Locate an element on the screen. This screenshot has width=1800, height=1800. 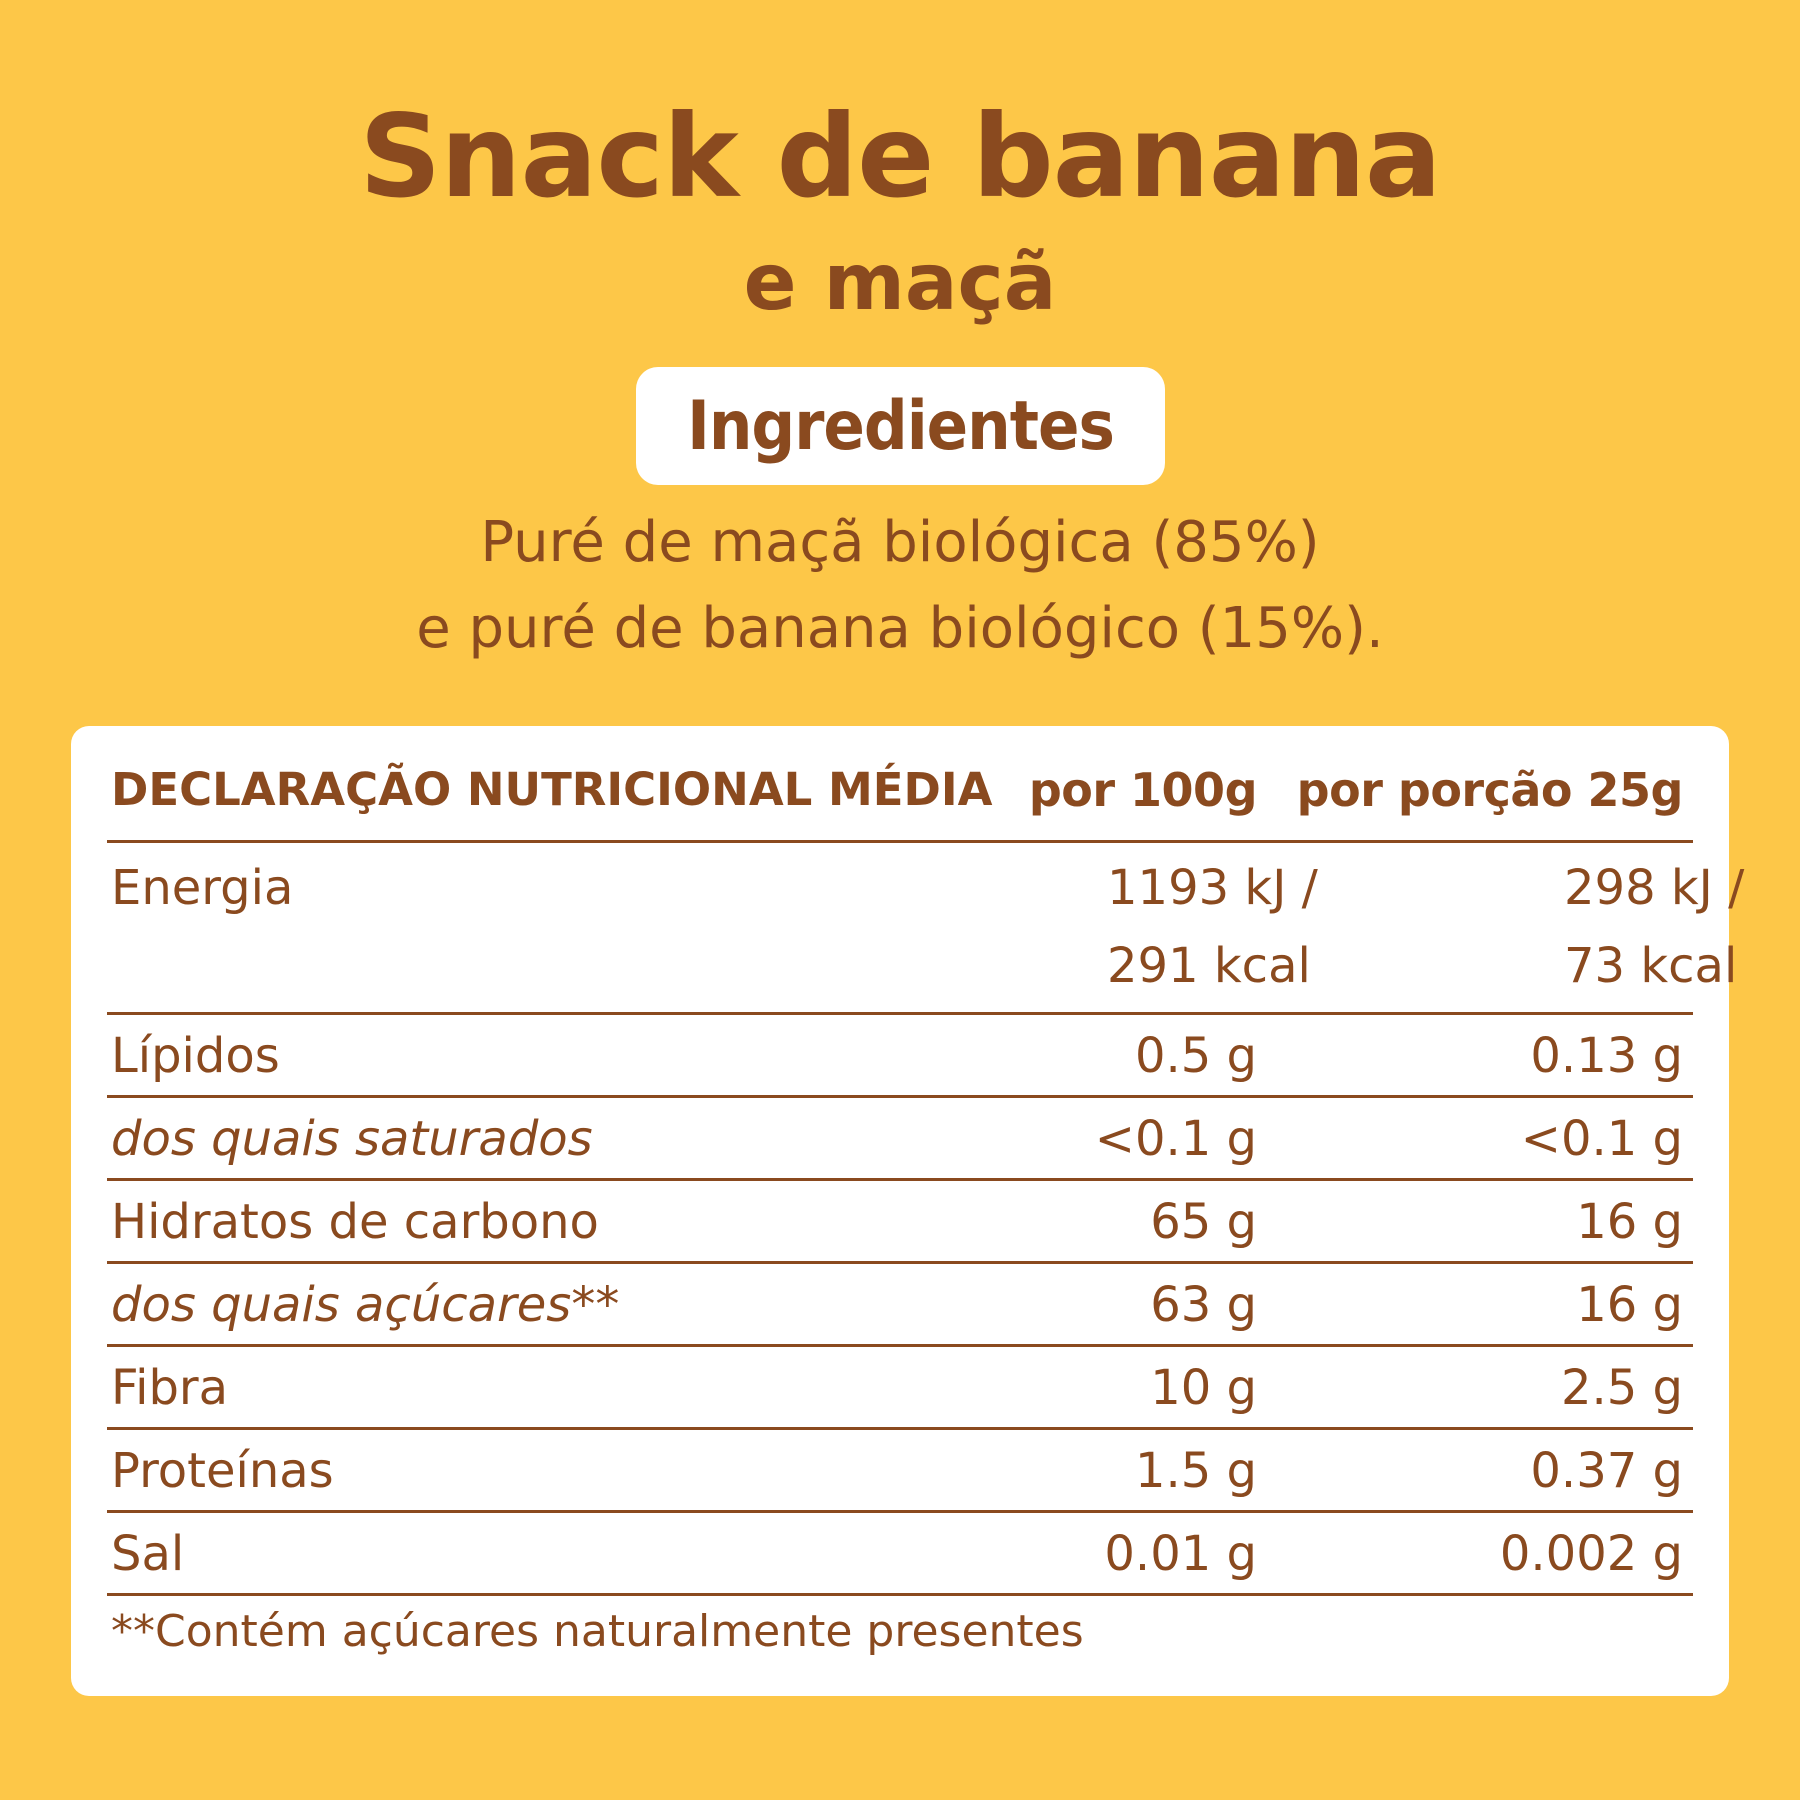
nutrient-per-portion: 2.5 g is located at coordinates (1621, 1388).